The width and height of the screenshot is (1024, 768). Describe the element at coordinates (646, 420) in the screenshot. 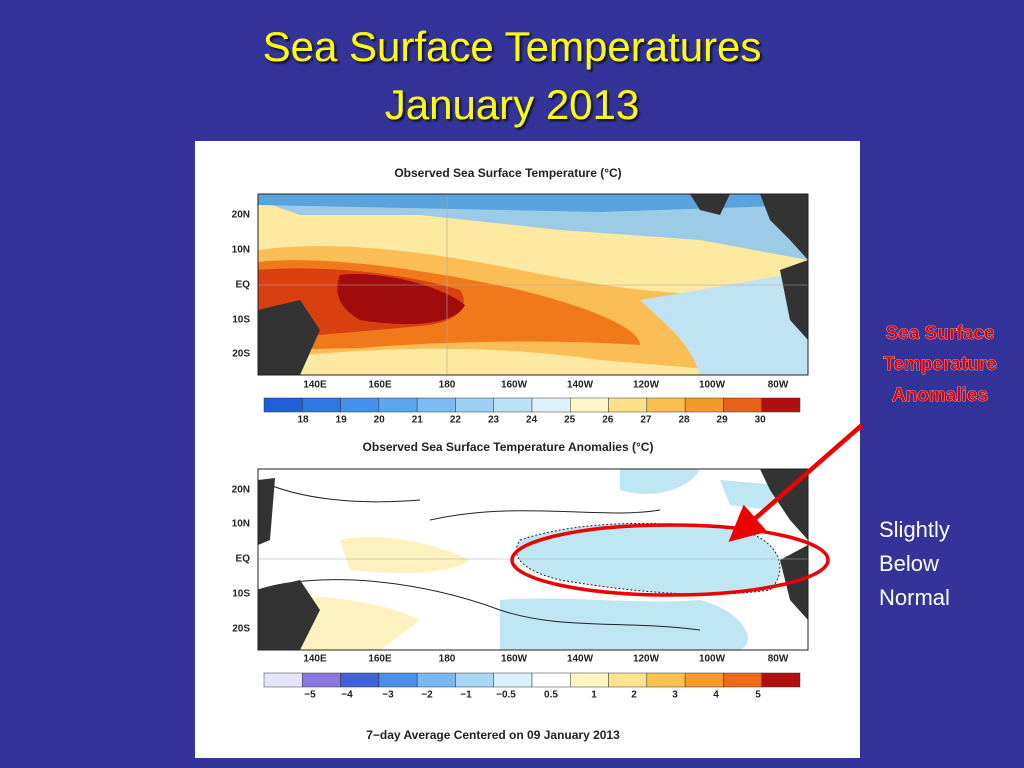

I see `colorbar-label: 27` at that location.